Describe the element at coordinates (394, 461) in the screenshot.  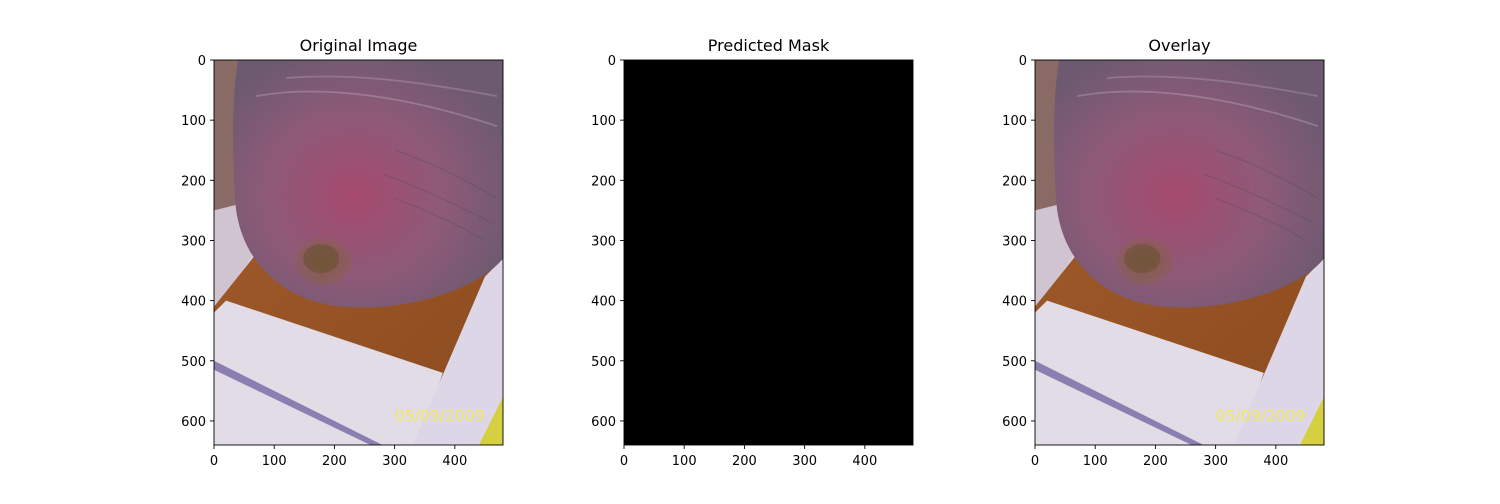
I see `original-image-xtick-label: 300` at that location.